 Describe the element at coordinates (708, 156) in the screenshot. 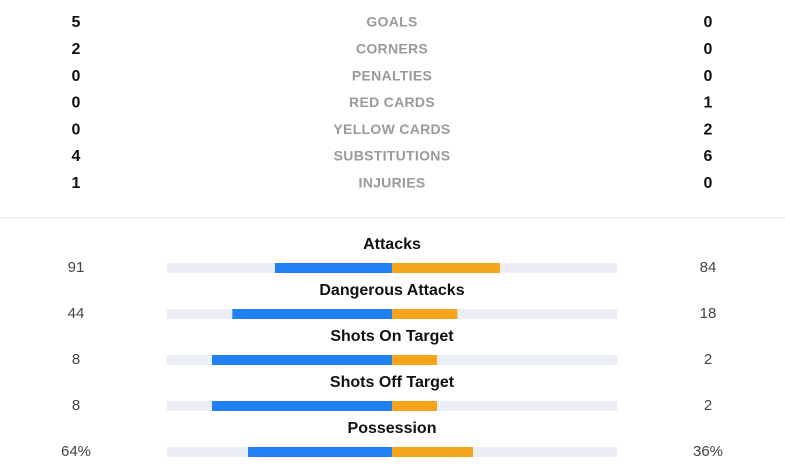

I see `away-value: 6` at that location.